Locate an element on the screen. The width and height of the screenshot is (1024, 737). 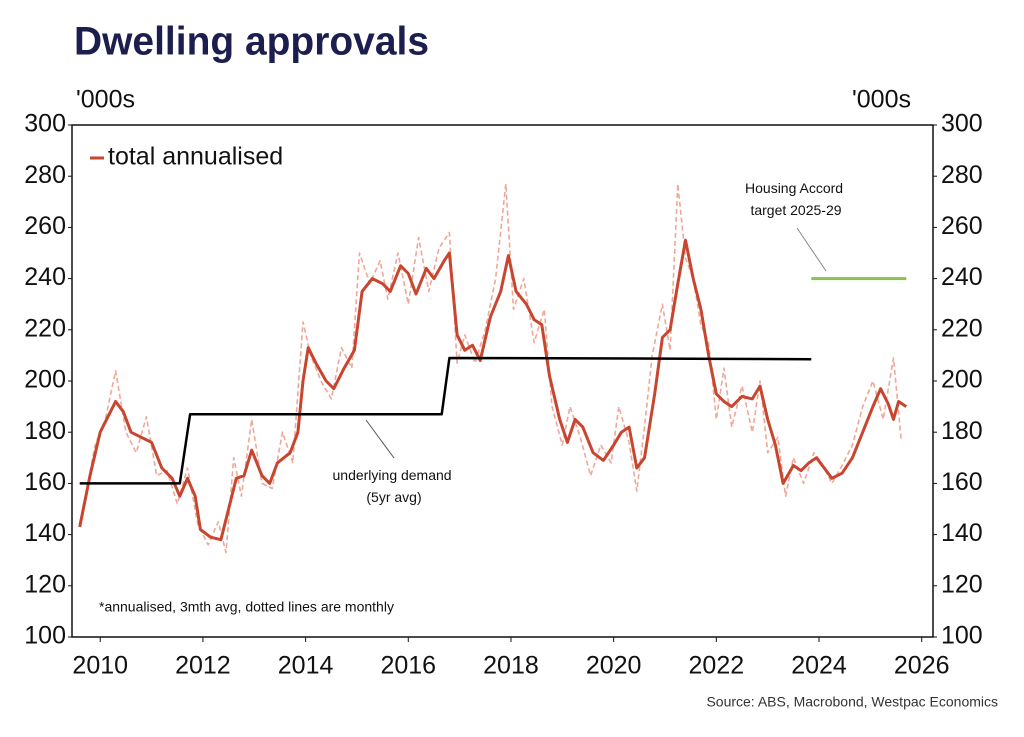
x-tick-label: 2024 is located at coordinates (819, 666).